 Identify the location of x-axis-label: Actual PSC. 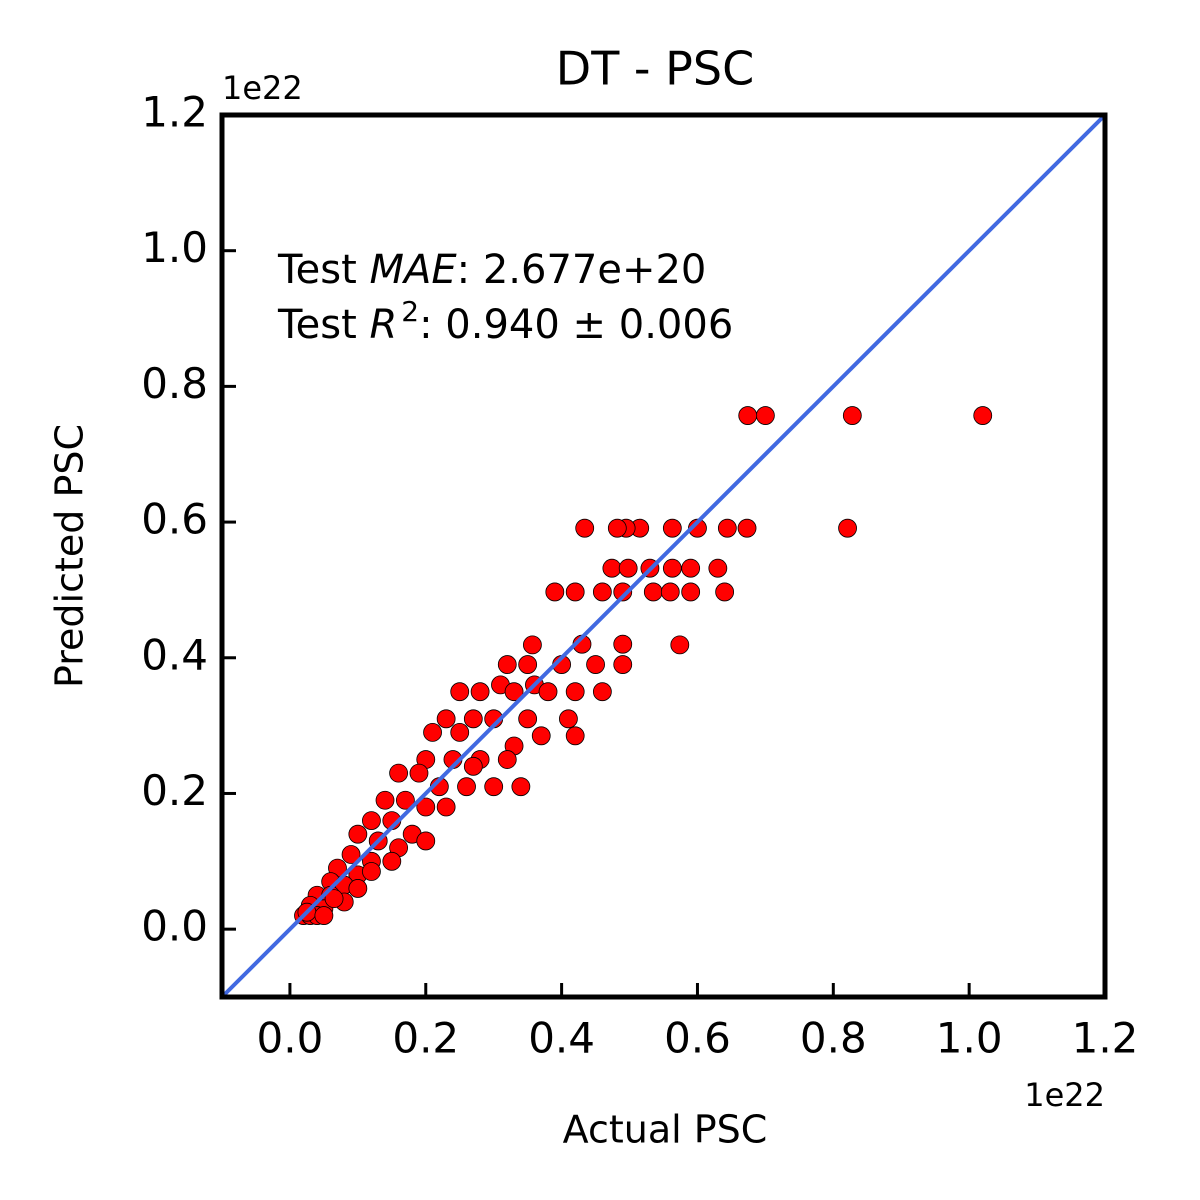
(665, 1130).